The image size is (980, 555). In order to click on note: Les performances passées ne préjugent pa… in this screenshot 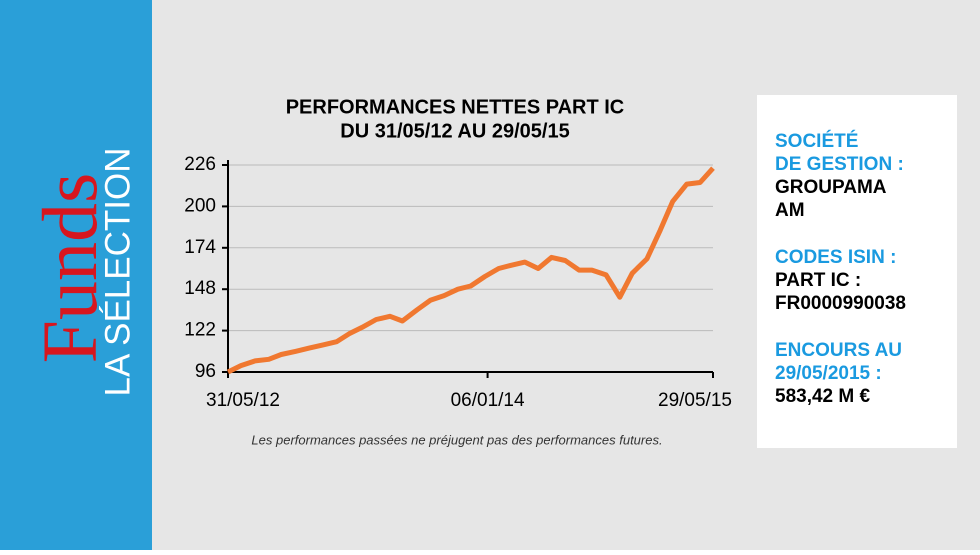, I will do `click(456, 439)`.